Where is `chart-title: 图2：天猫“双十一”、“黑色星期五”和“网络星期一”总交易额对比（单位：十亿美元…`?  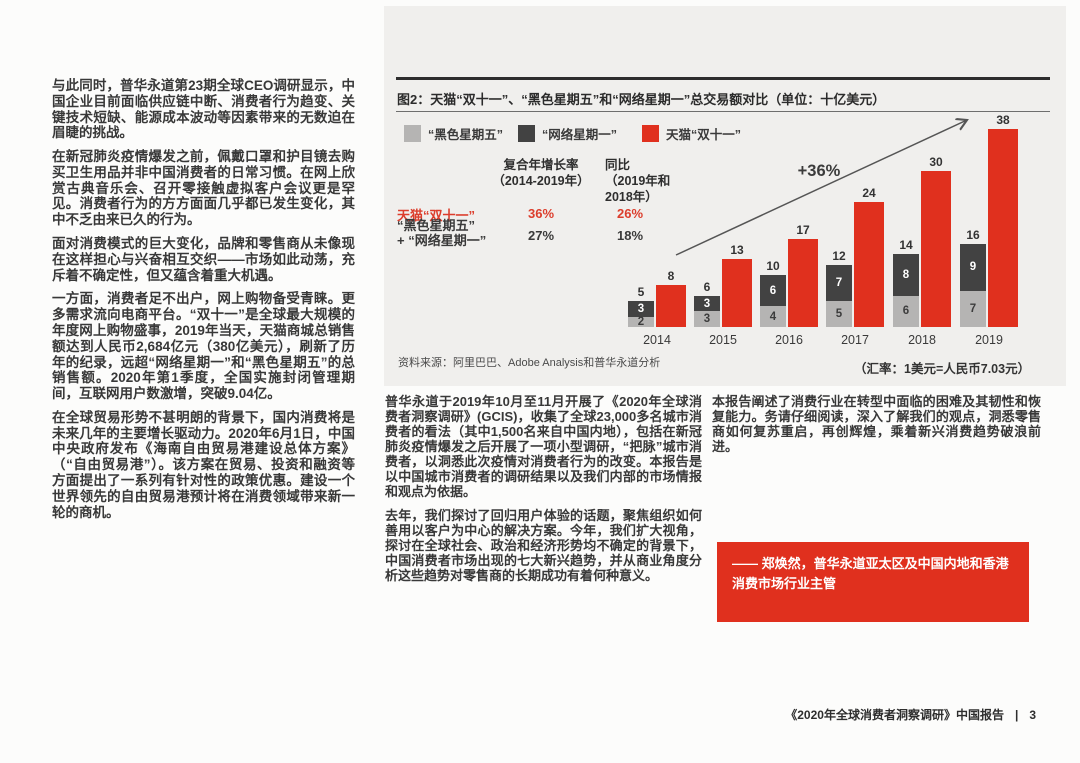
chart-title: 图2：天猫“双十一”、“黑色星期五”和“网络星期一”总交易额对比（单位：十亿美元… is located at coordinates (641, 99).